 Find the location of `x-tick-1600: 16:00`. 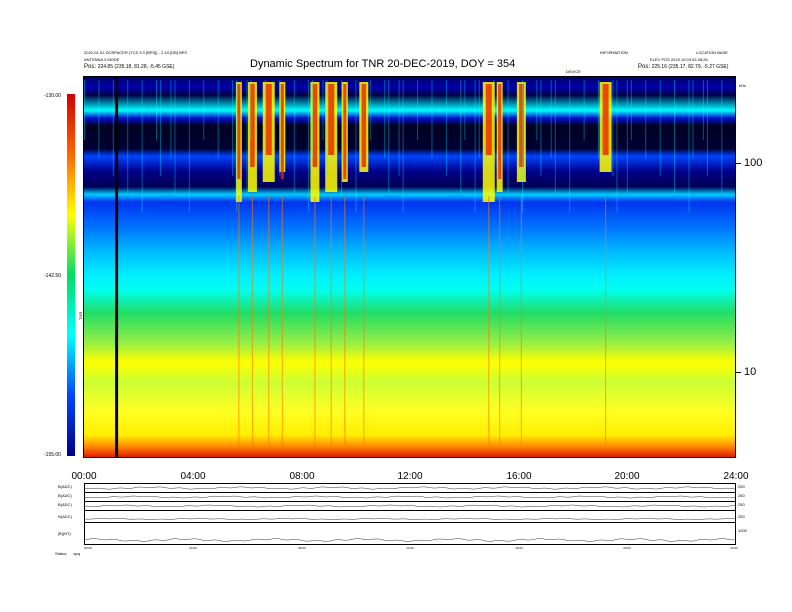

x-tick-1600: 16:00 is located at coordinates (519, 476).